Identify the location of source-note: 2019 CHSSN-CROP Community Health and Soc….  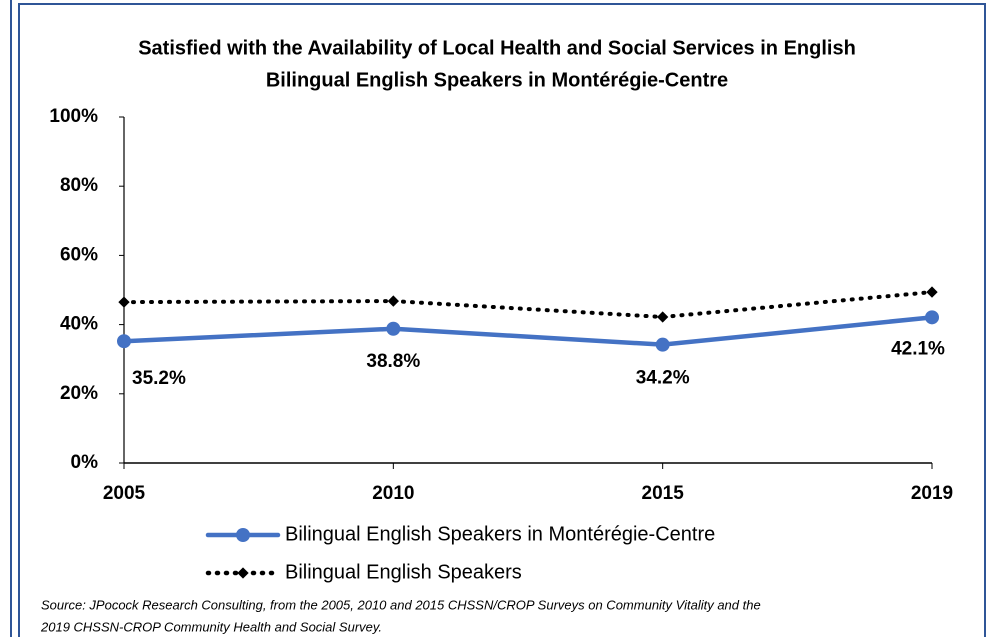
(211, 626).